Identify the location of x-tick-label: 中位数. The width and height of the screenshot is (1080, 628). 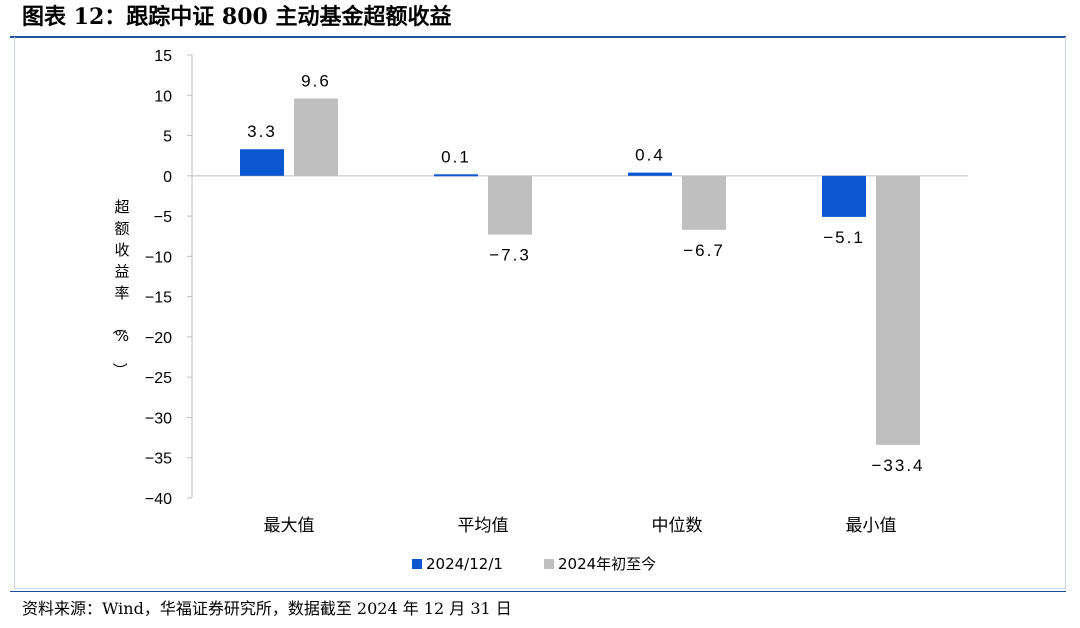
(677, 526).